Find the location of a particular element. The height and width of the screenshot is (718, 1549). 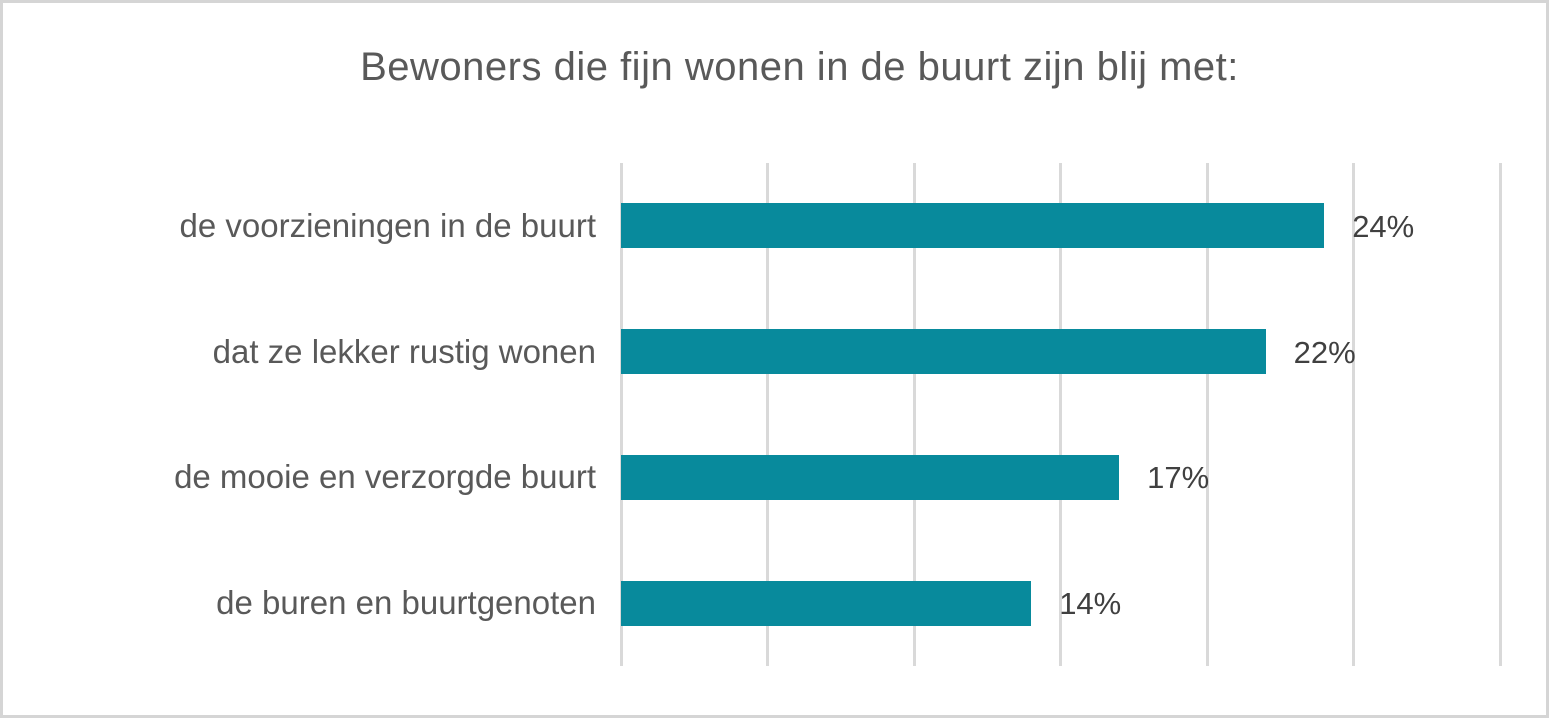

bar-row: 22% is located at coordinates (1060, 352).